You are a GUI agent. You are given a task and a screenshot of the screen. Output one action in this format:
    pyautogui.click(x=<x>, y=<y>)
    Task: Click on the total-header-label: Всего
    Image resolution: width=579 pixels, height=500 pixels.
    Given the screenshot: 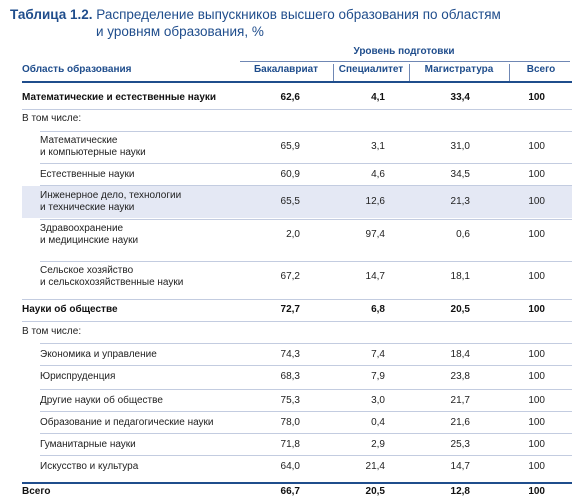 What is the action you would take?
    pyautogui.click(x=541, y=69)
    